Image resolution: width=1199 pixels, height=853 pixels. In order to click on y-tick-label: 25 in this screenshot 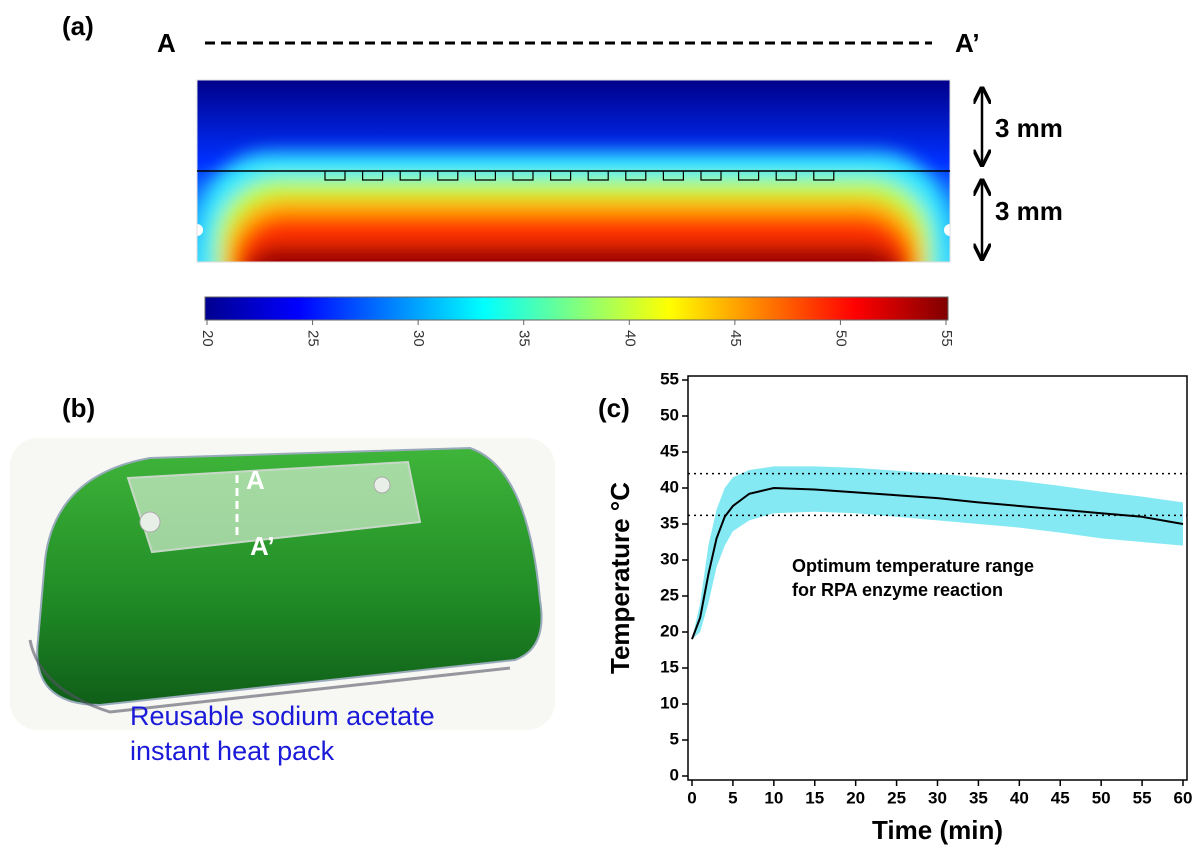, I will do `click(669, 594)`.